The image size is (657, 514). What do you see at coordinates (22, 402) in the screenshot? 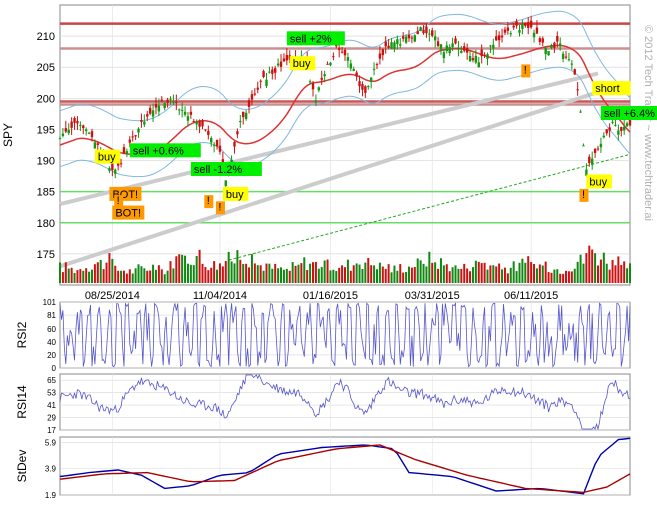
I see `indicator-axis-label: RSI14` at bounding box center [22, 402].